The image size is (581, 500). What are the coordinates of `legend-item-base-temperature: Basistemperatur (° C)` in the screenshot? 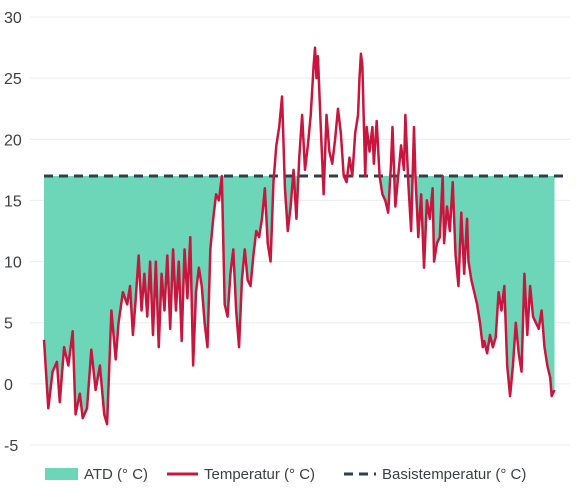 It's located at (435, 474).